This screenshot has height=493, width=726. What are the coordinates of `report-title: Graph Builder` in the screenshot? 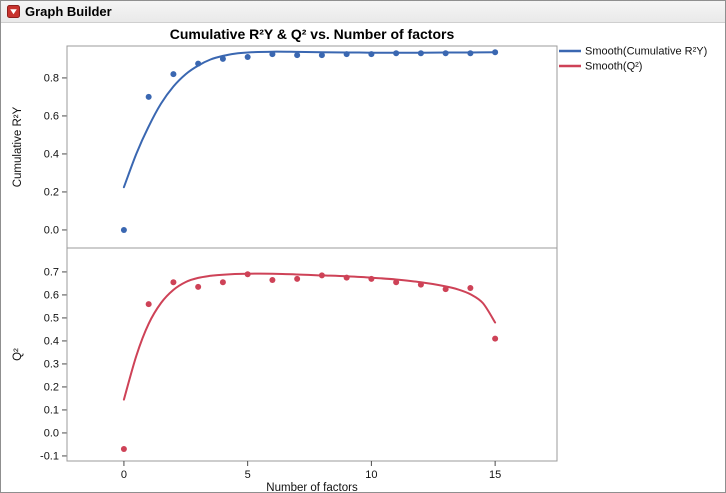 It's located at (68, 11).